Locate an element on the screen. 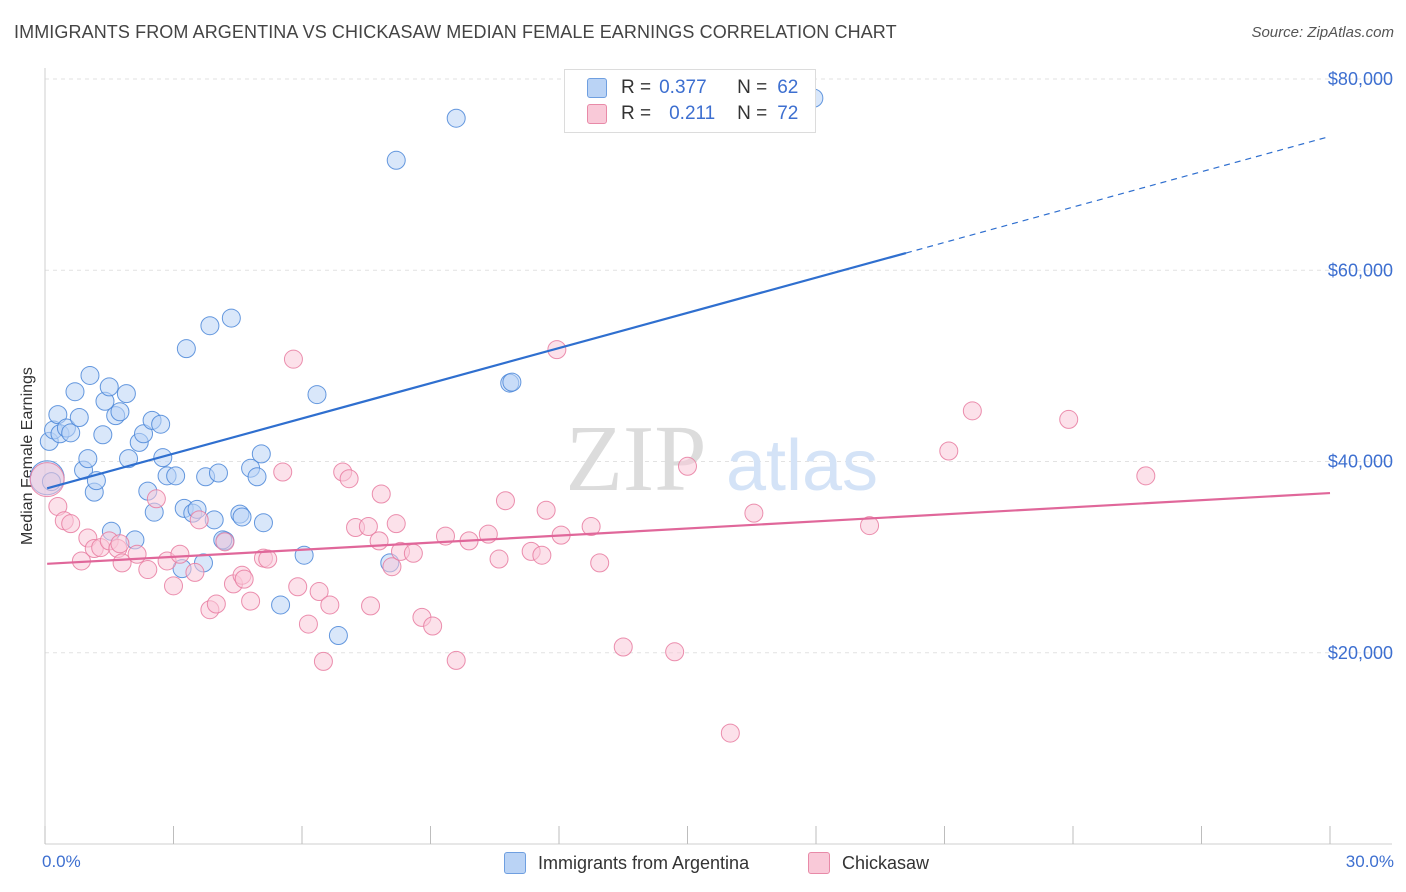 This screenshot has width=1406, height=892. trend-line-chickasaw is located at coordinates (689, 528).